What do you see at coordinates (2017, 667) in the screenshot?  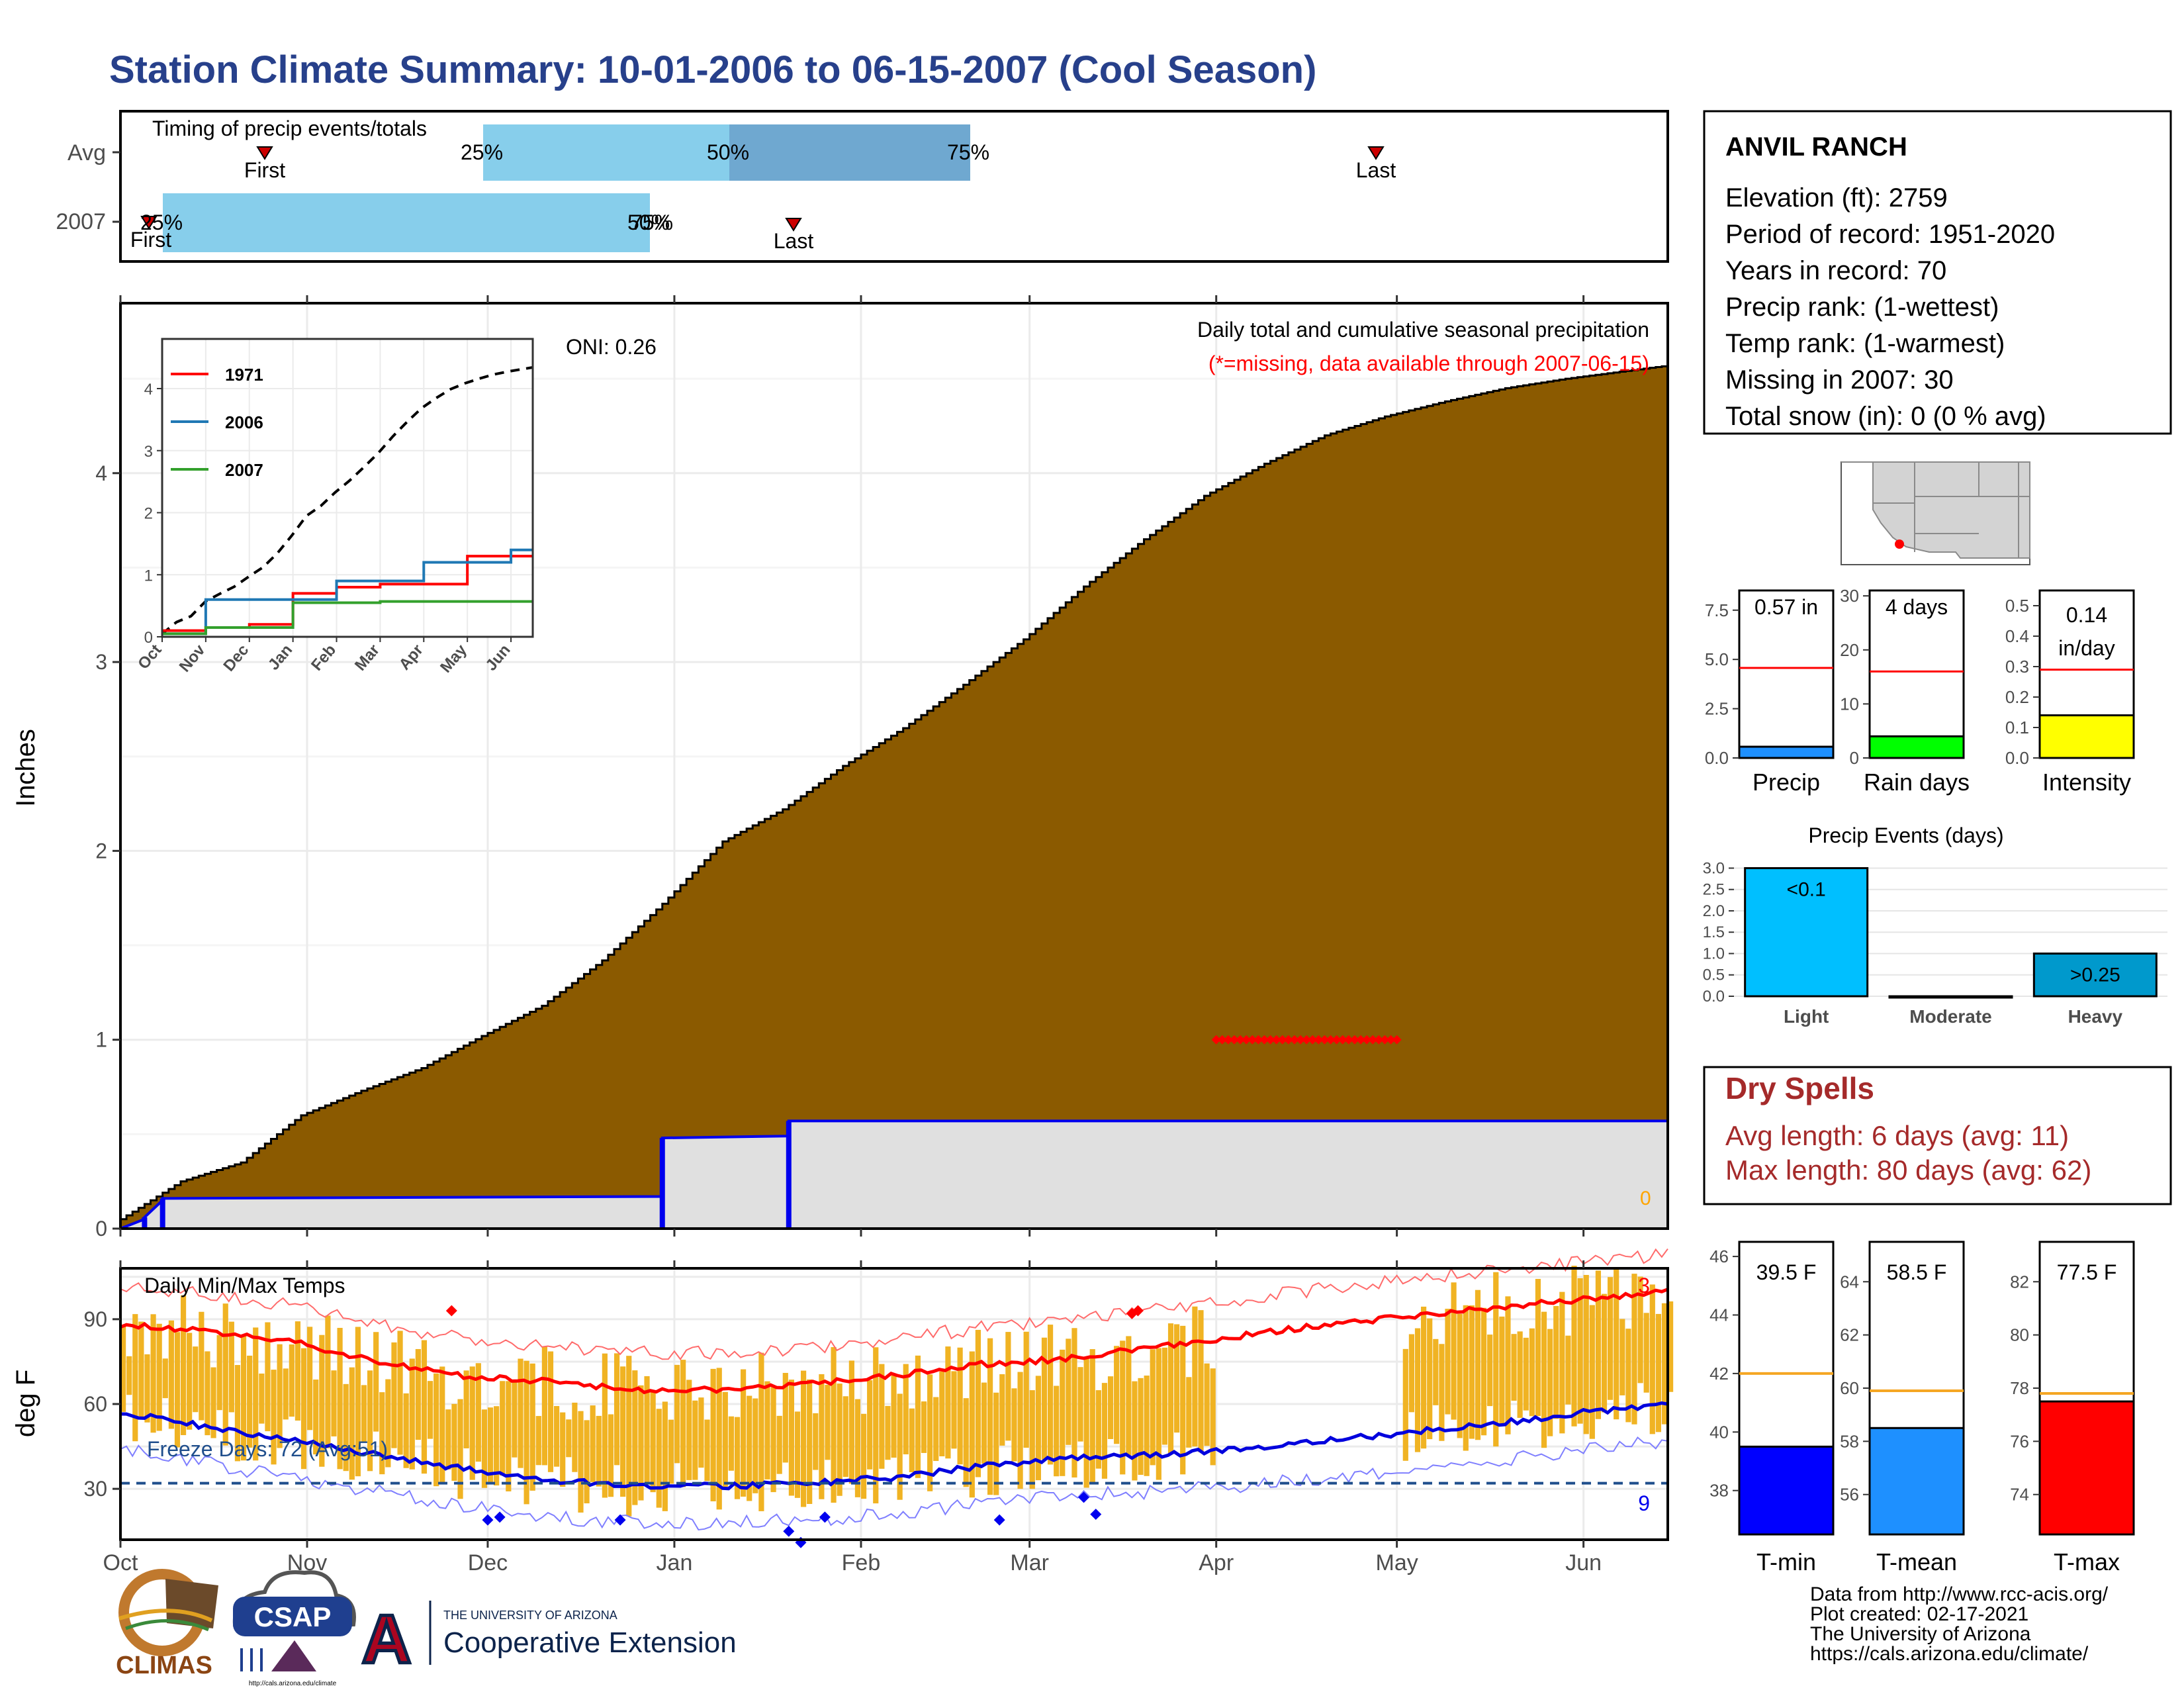 I see `season-bar-ytick-label: 0.3` at bounding box center [2017, 667].